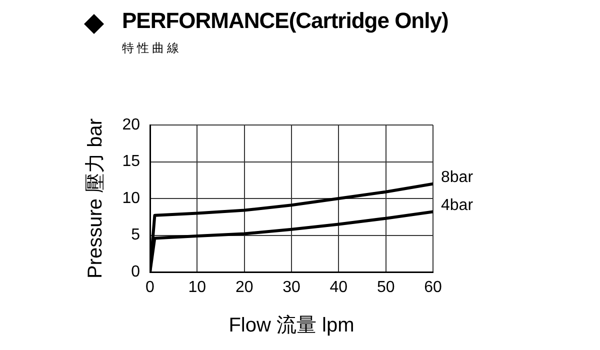 The width and height of the screenshot is (600, 350). What do you see at coordinates (291, 287) in the screenshot?
I see `x-tick-label: 30` at bounding box center [291, 287].